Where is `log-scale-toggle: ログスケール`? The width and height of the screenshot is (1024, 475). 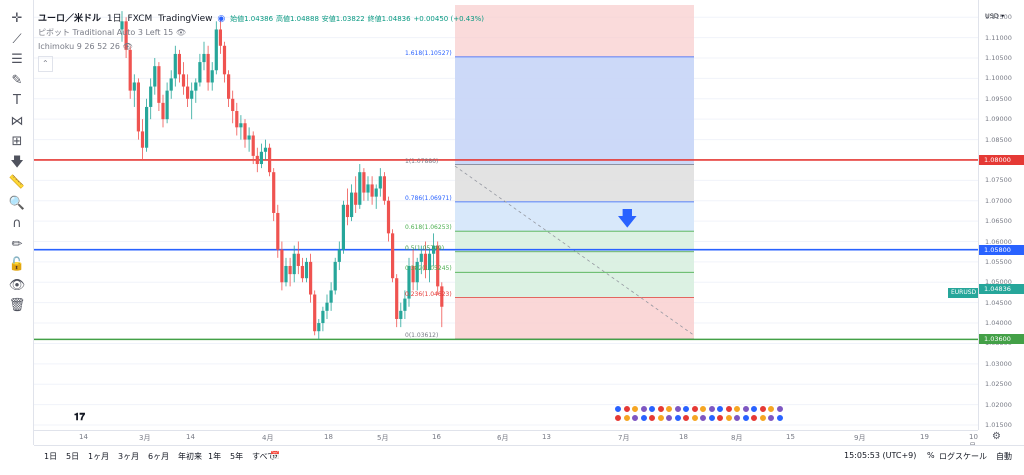 log-scale-toggle: ログスケール is located at coordinates (963, 456).